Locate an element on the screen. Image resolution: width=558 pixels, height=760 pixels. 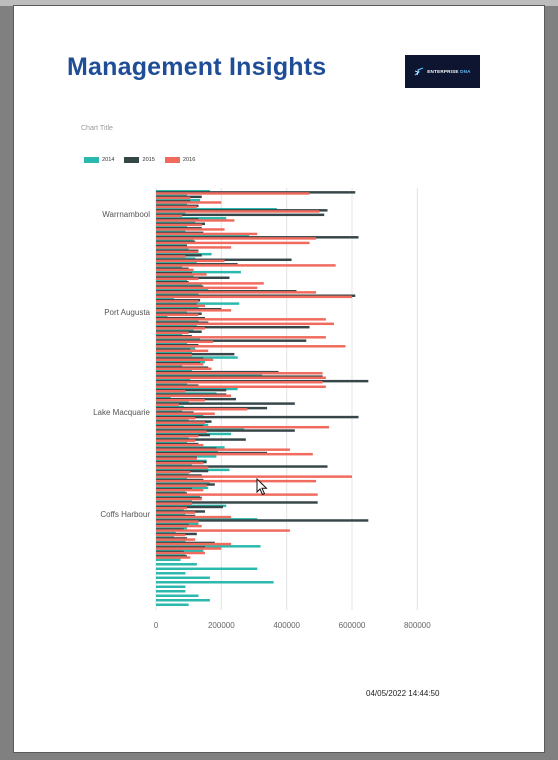
legend-item-2014: 2014 is located at coordinates (99, 160).